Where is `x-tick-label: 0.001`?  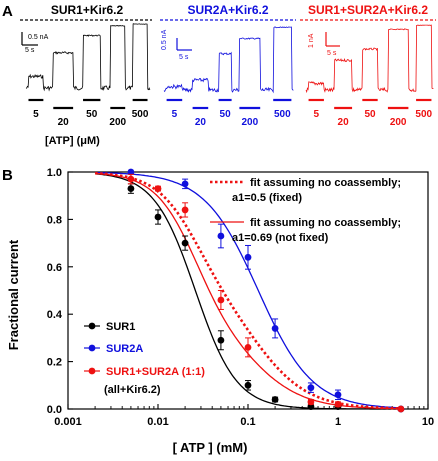
x-tick-label: 0.001 is located at coordinates (68, 422).